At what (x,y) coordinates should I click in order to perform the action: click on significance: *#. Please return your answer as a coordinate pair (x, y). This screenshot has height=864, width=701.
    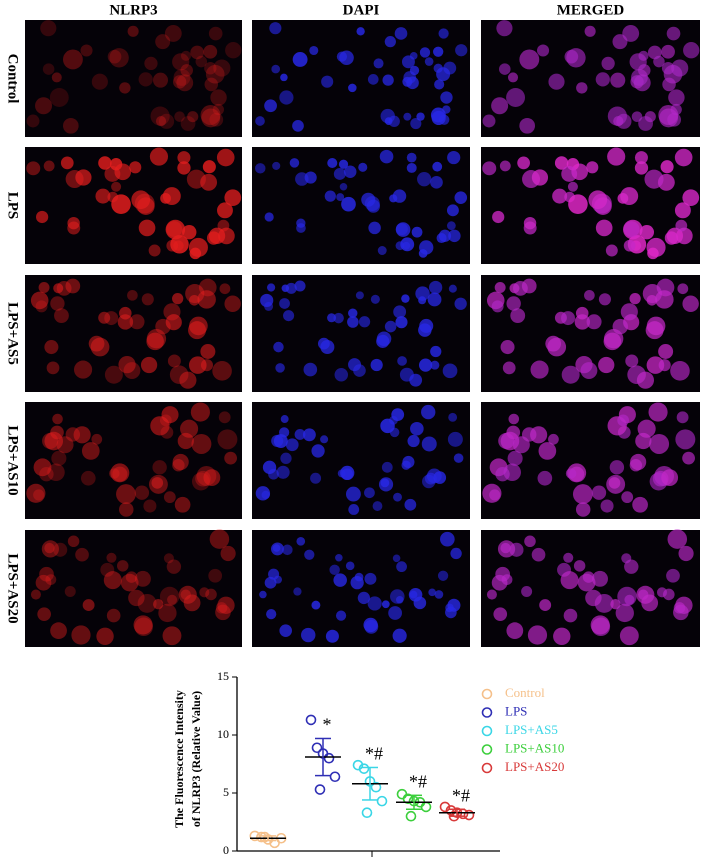
    Looking at the image, I should click on (461, 795).